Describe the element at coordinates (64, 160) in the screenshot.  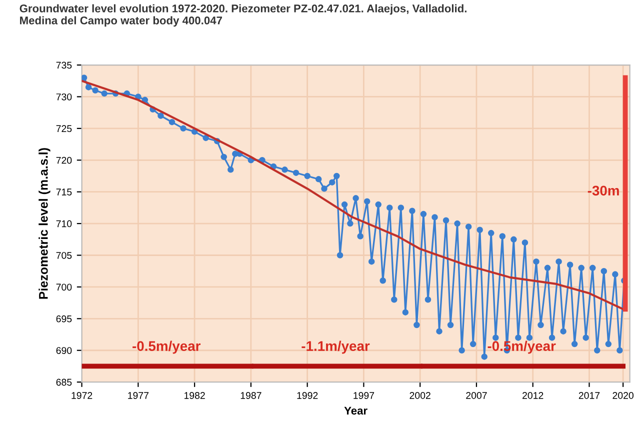
I see `y-tick-label: 720` at that location.